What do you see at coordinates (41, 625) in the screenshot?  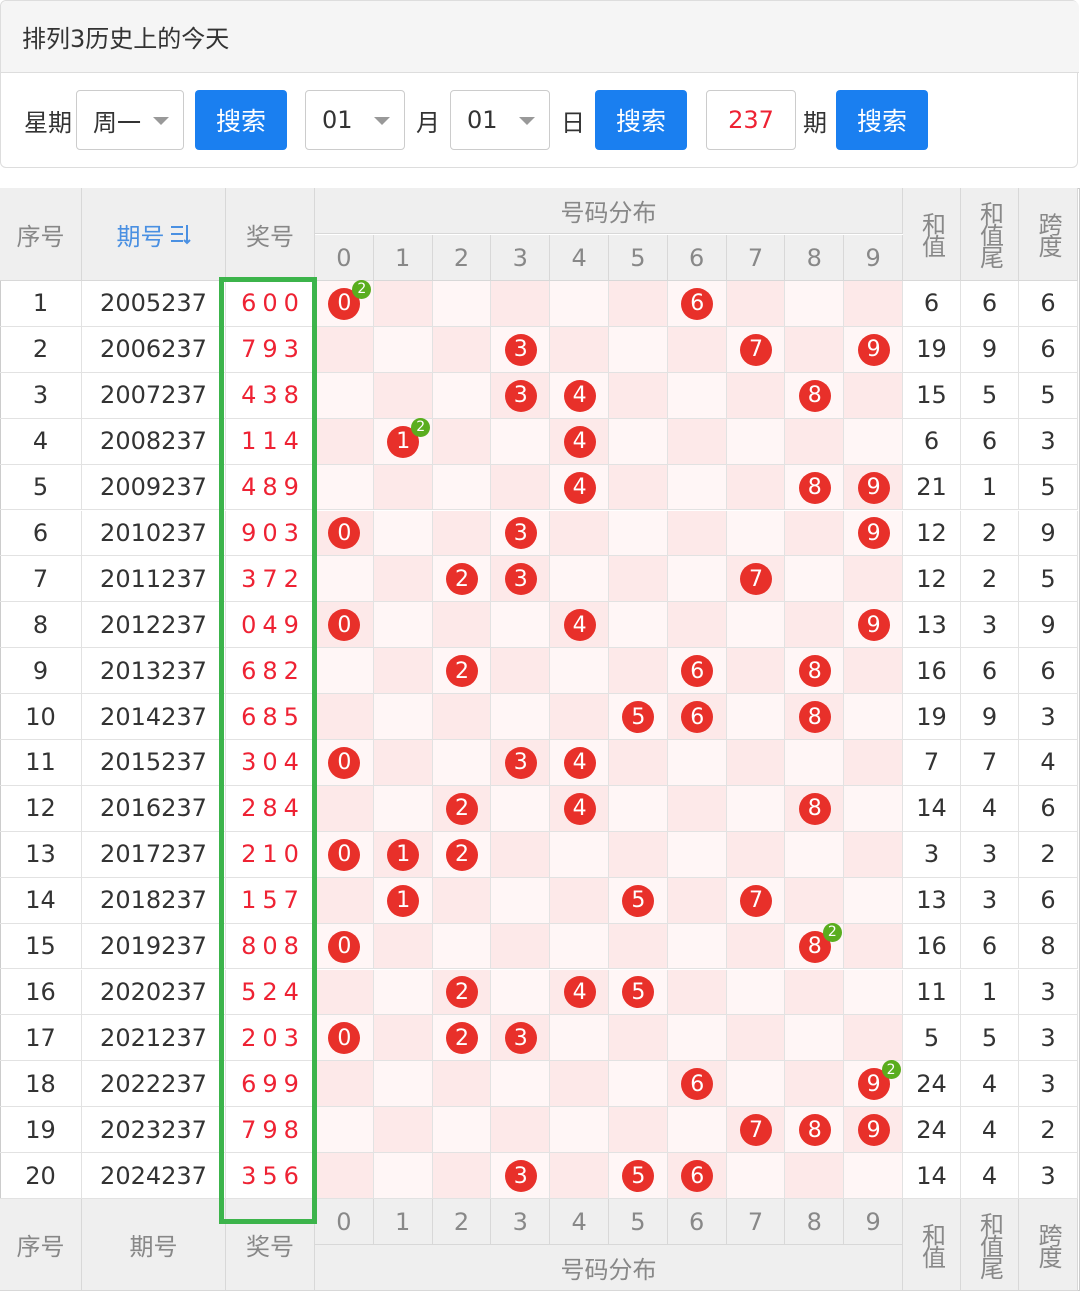 I see `row-index: 8` at bounding box center [41, 625].